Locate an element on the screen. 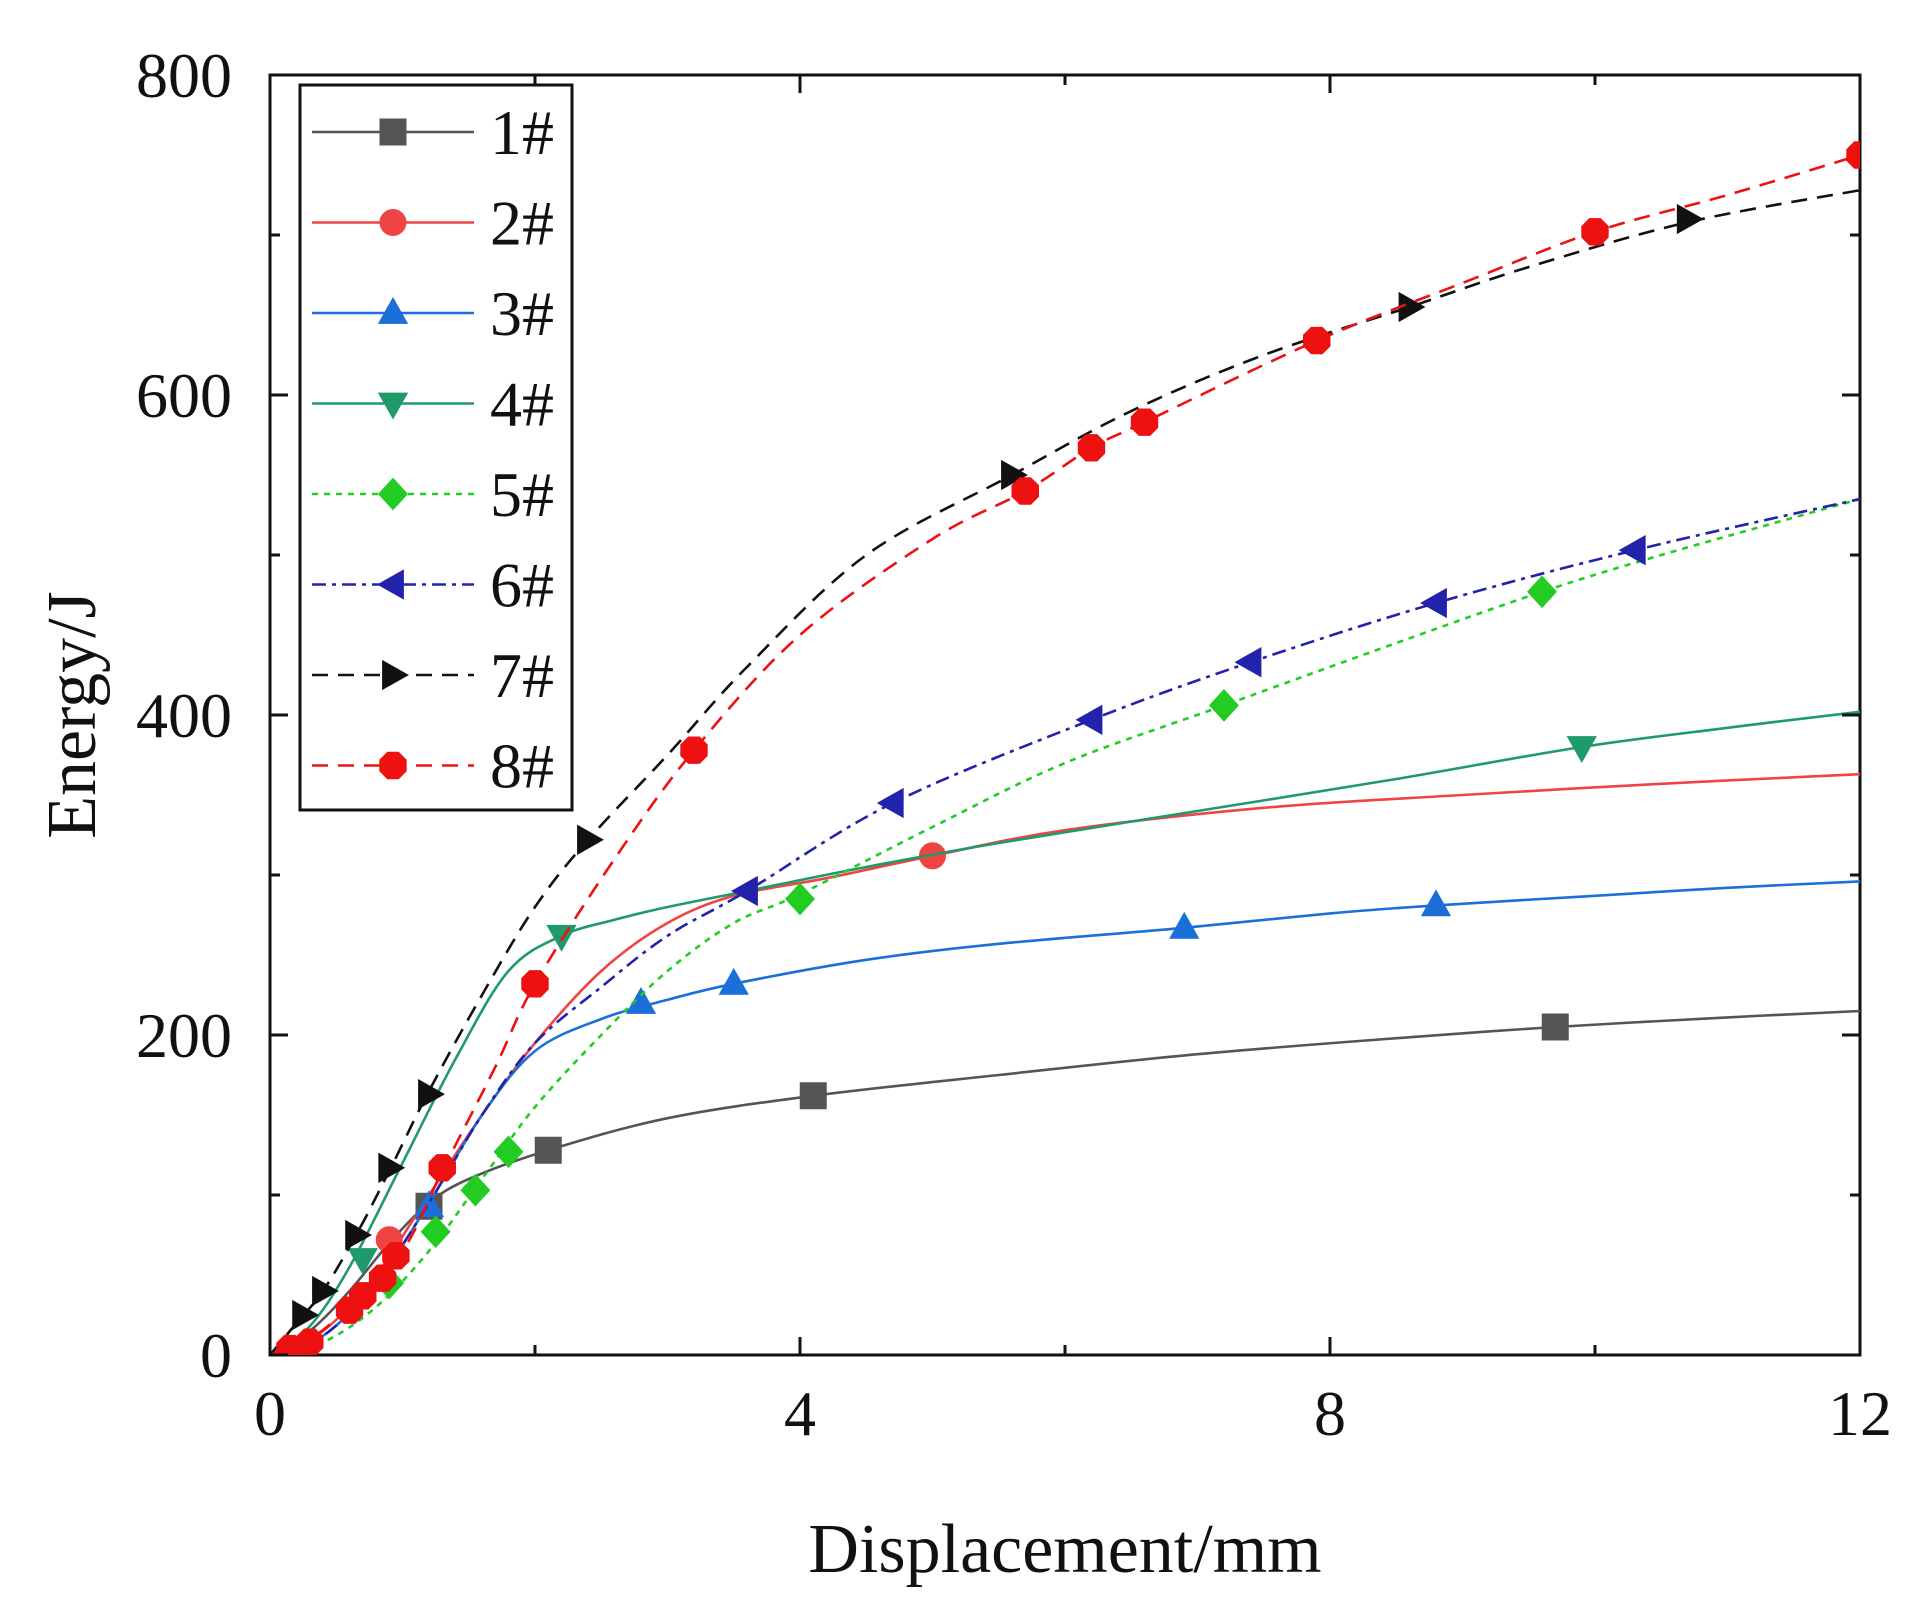  y-tick-label: 0 is located at coordinates (216, 1355).